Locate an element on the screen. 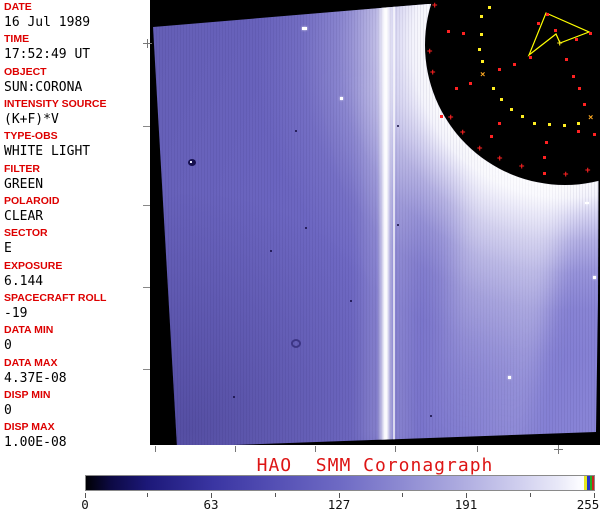  vertical-streak is located at coordinates (385, 223).